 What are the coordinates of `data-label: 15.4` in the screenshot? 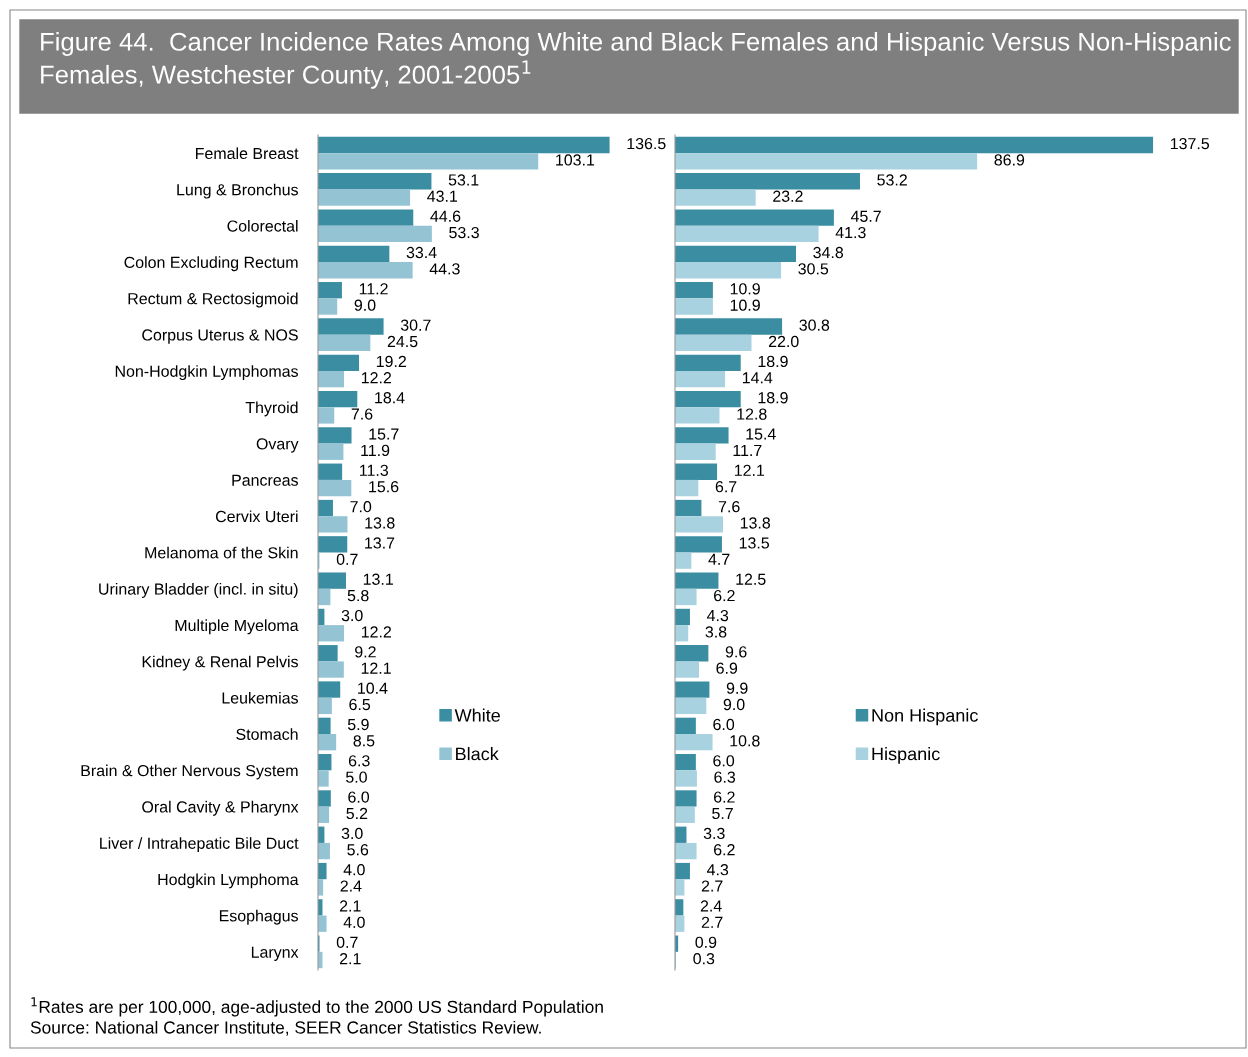 It's located at (761, 434).